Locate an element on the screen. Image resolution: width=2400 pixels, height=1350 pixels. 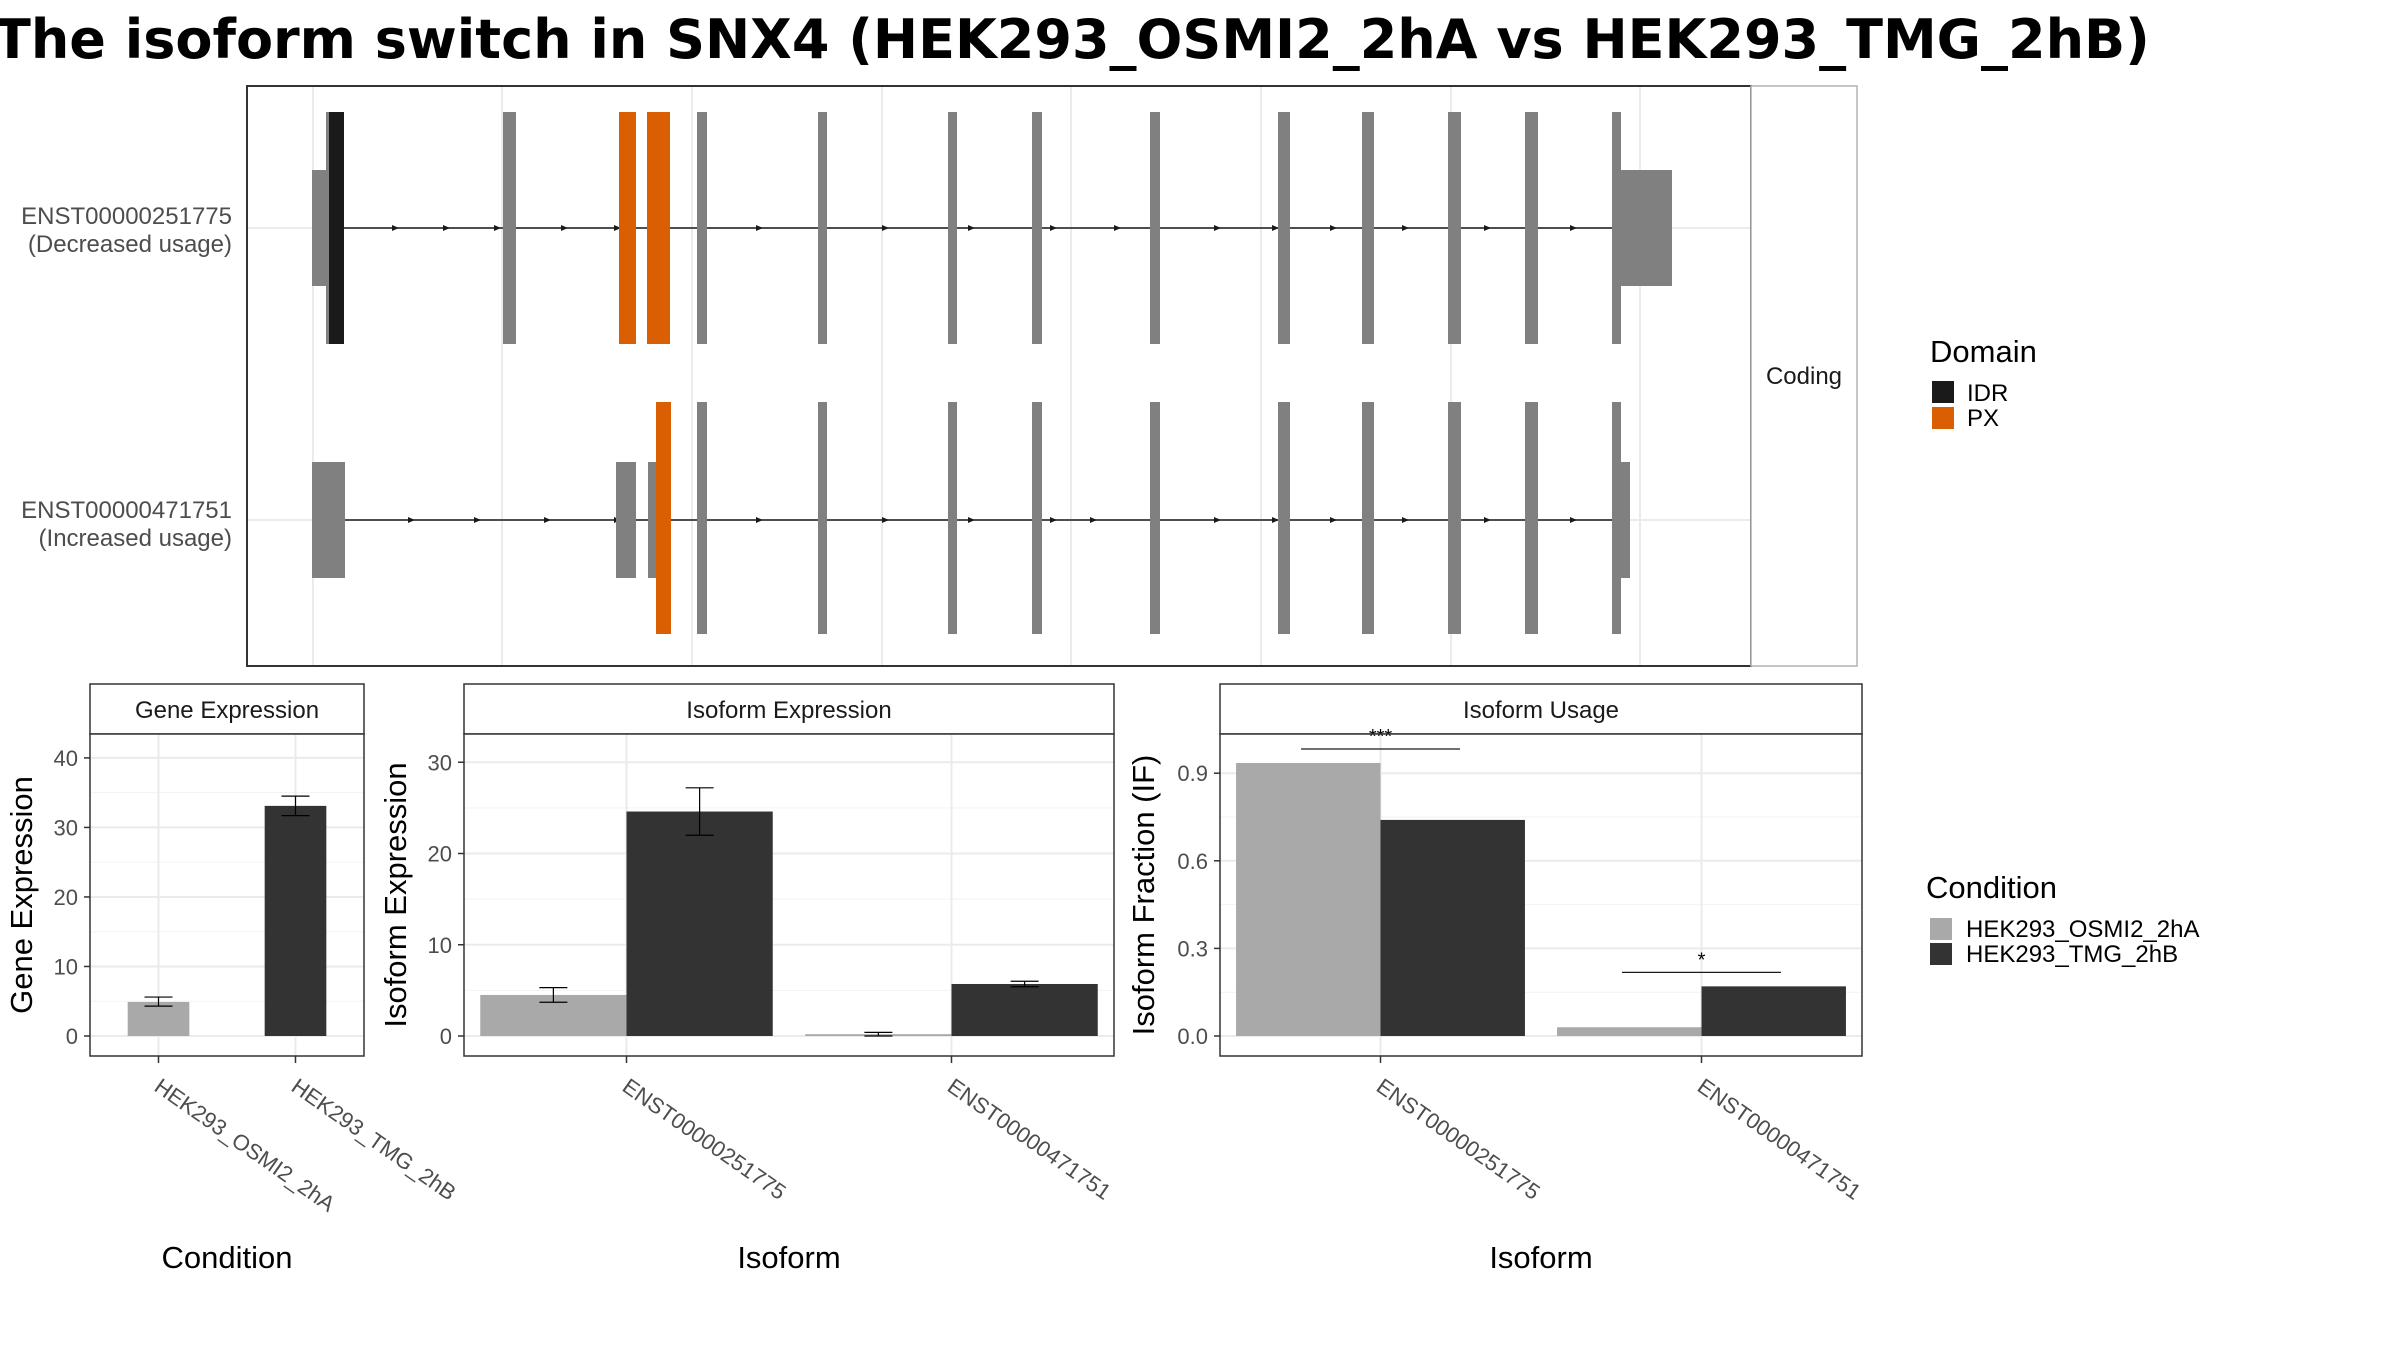
p1-ytick-label-3: 30 is located at coordinates (66, 827).